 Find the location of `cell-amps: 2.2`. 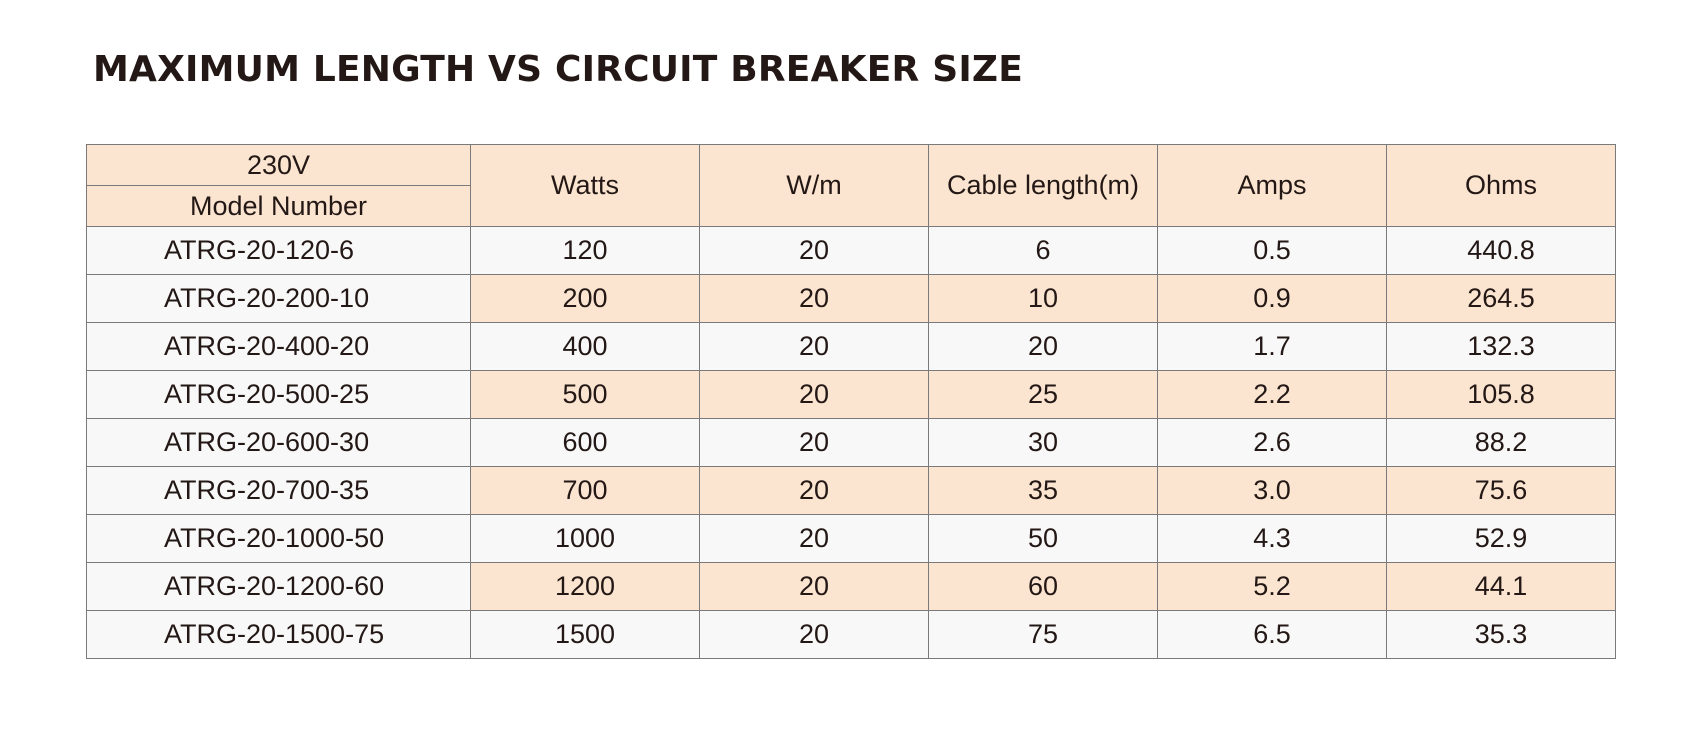

cell-amps: 2.2 is located at coordinates (1272, 394).